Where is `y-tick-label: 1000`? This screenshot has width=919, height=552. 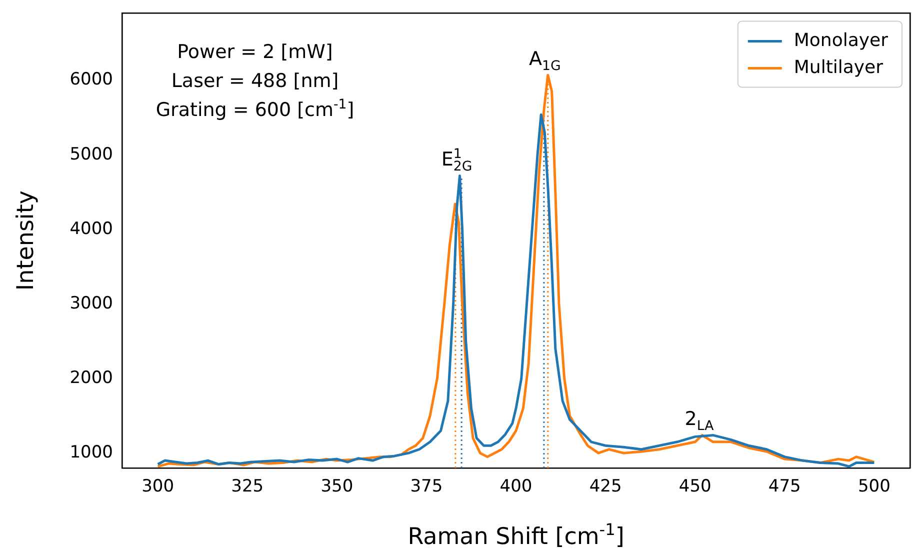
y-tick-label: 1000 is located at coordinates (91, 452).